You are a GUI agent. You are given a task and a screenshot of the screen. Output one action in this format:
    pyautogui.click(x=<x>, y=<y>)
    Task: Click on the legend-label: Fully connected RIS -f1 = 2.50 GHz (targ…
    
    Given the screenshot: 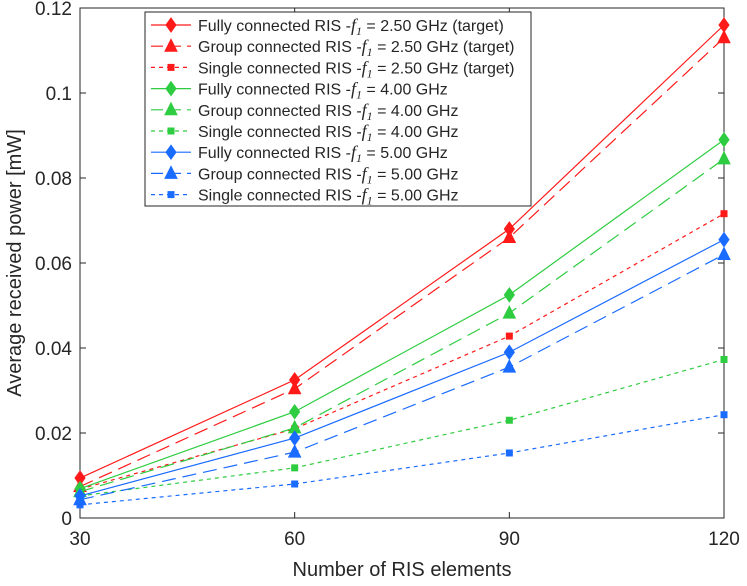 What is the action you would take?
    pyautogui.click(x=351, y=26)
    